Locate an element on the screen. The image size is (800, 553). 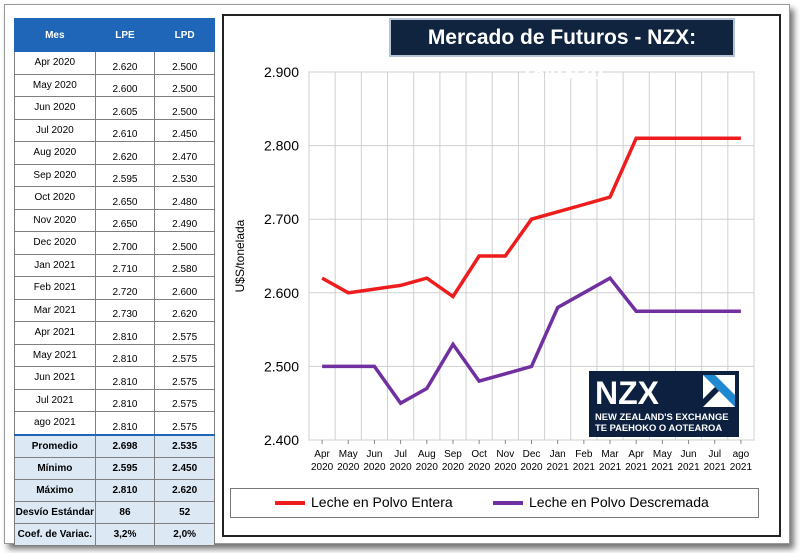
cell-lpe: 2.650 is located at coordinates (125, 220).